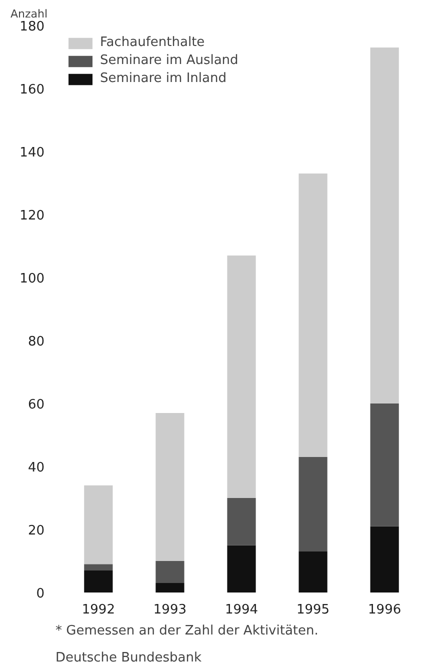 The image size is (437, 670). What do you see at coordinates (129, 658) in the screenshot?
I see `text: Deutsche Bundesbank` at bounding box center [129, 658].